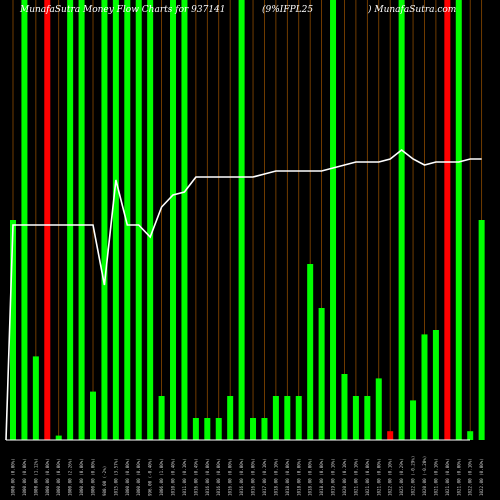 This screenshot has width=500, height=500. What do you see at coordinates (275, 477) in the screenshot?
I see `x-tick-label: 1018.00 (0.10%)` at bounding box center [275, 477].